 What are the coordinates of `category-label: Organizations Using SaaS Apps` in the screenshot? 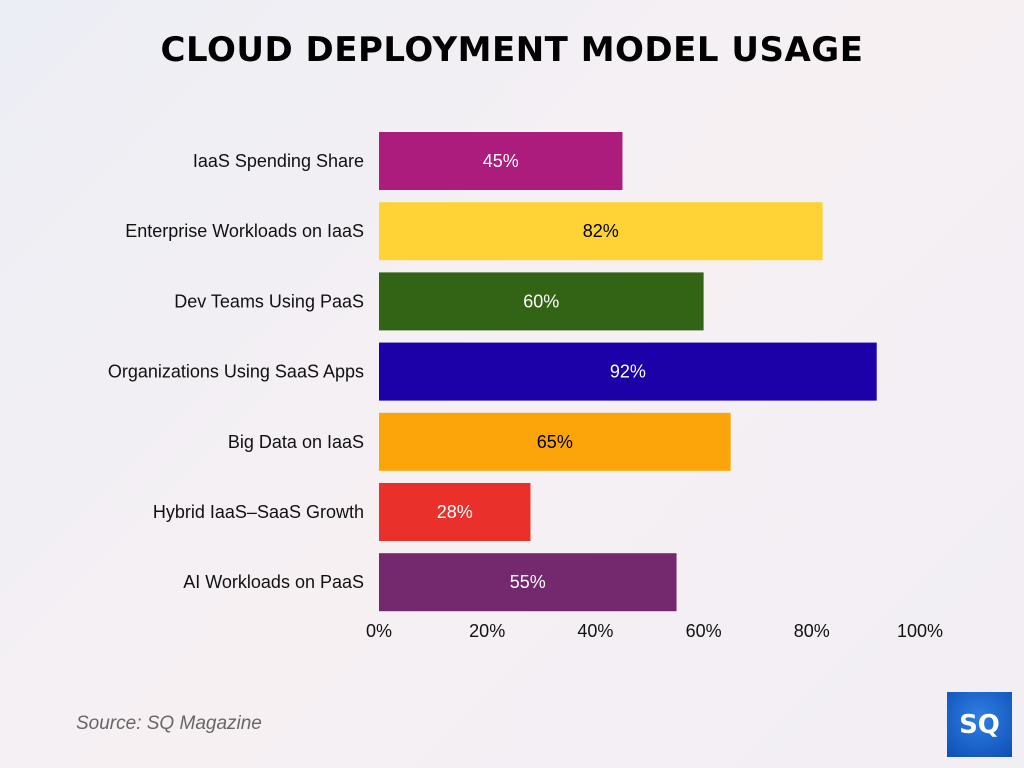 It's located at (236, 372).